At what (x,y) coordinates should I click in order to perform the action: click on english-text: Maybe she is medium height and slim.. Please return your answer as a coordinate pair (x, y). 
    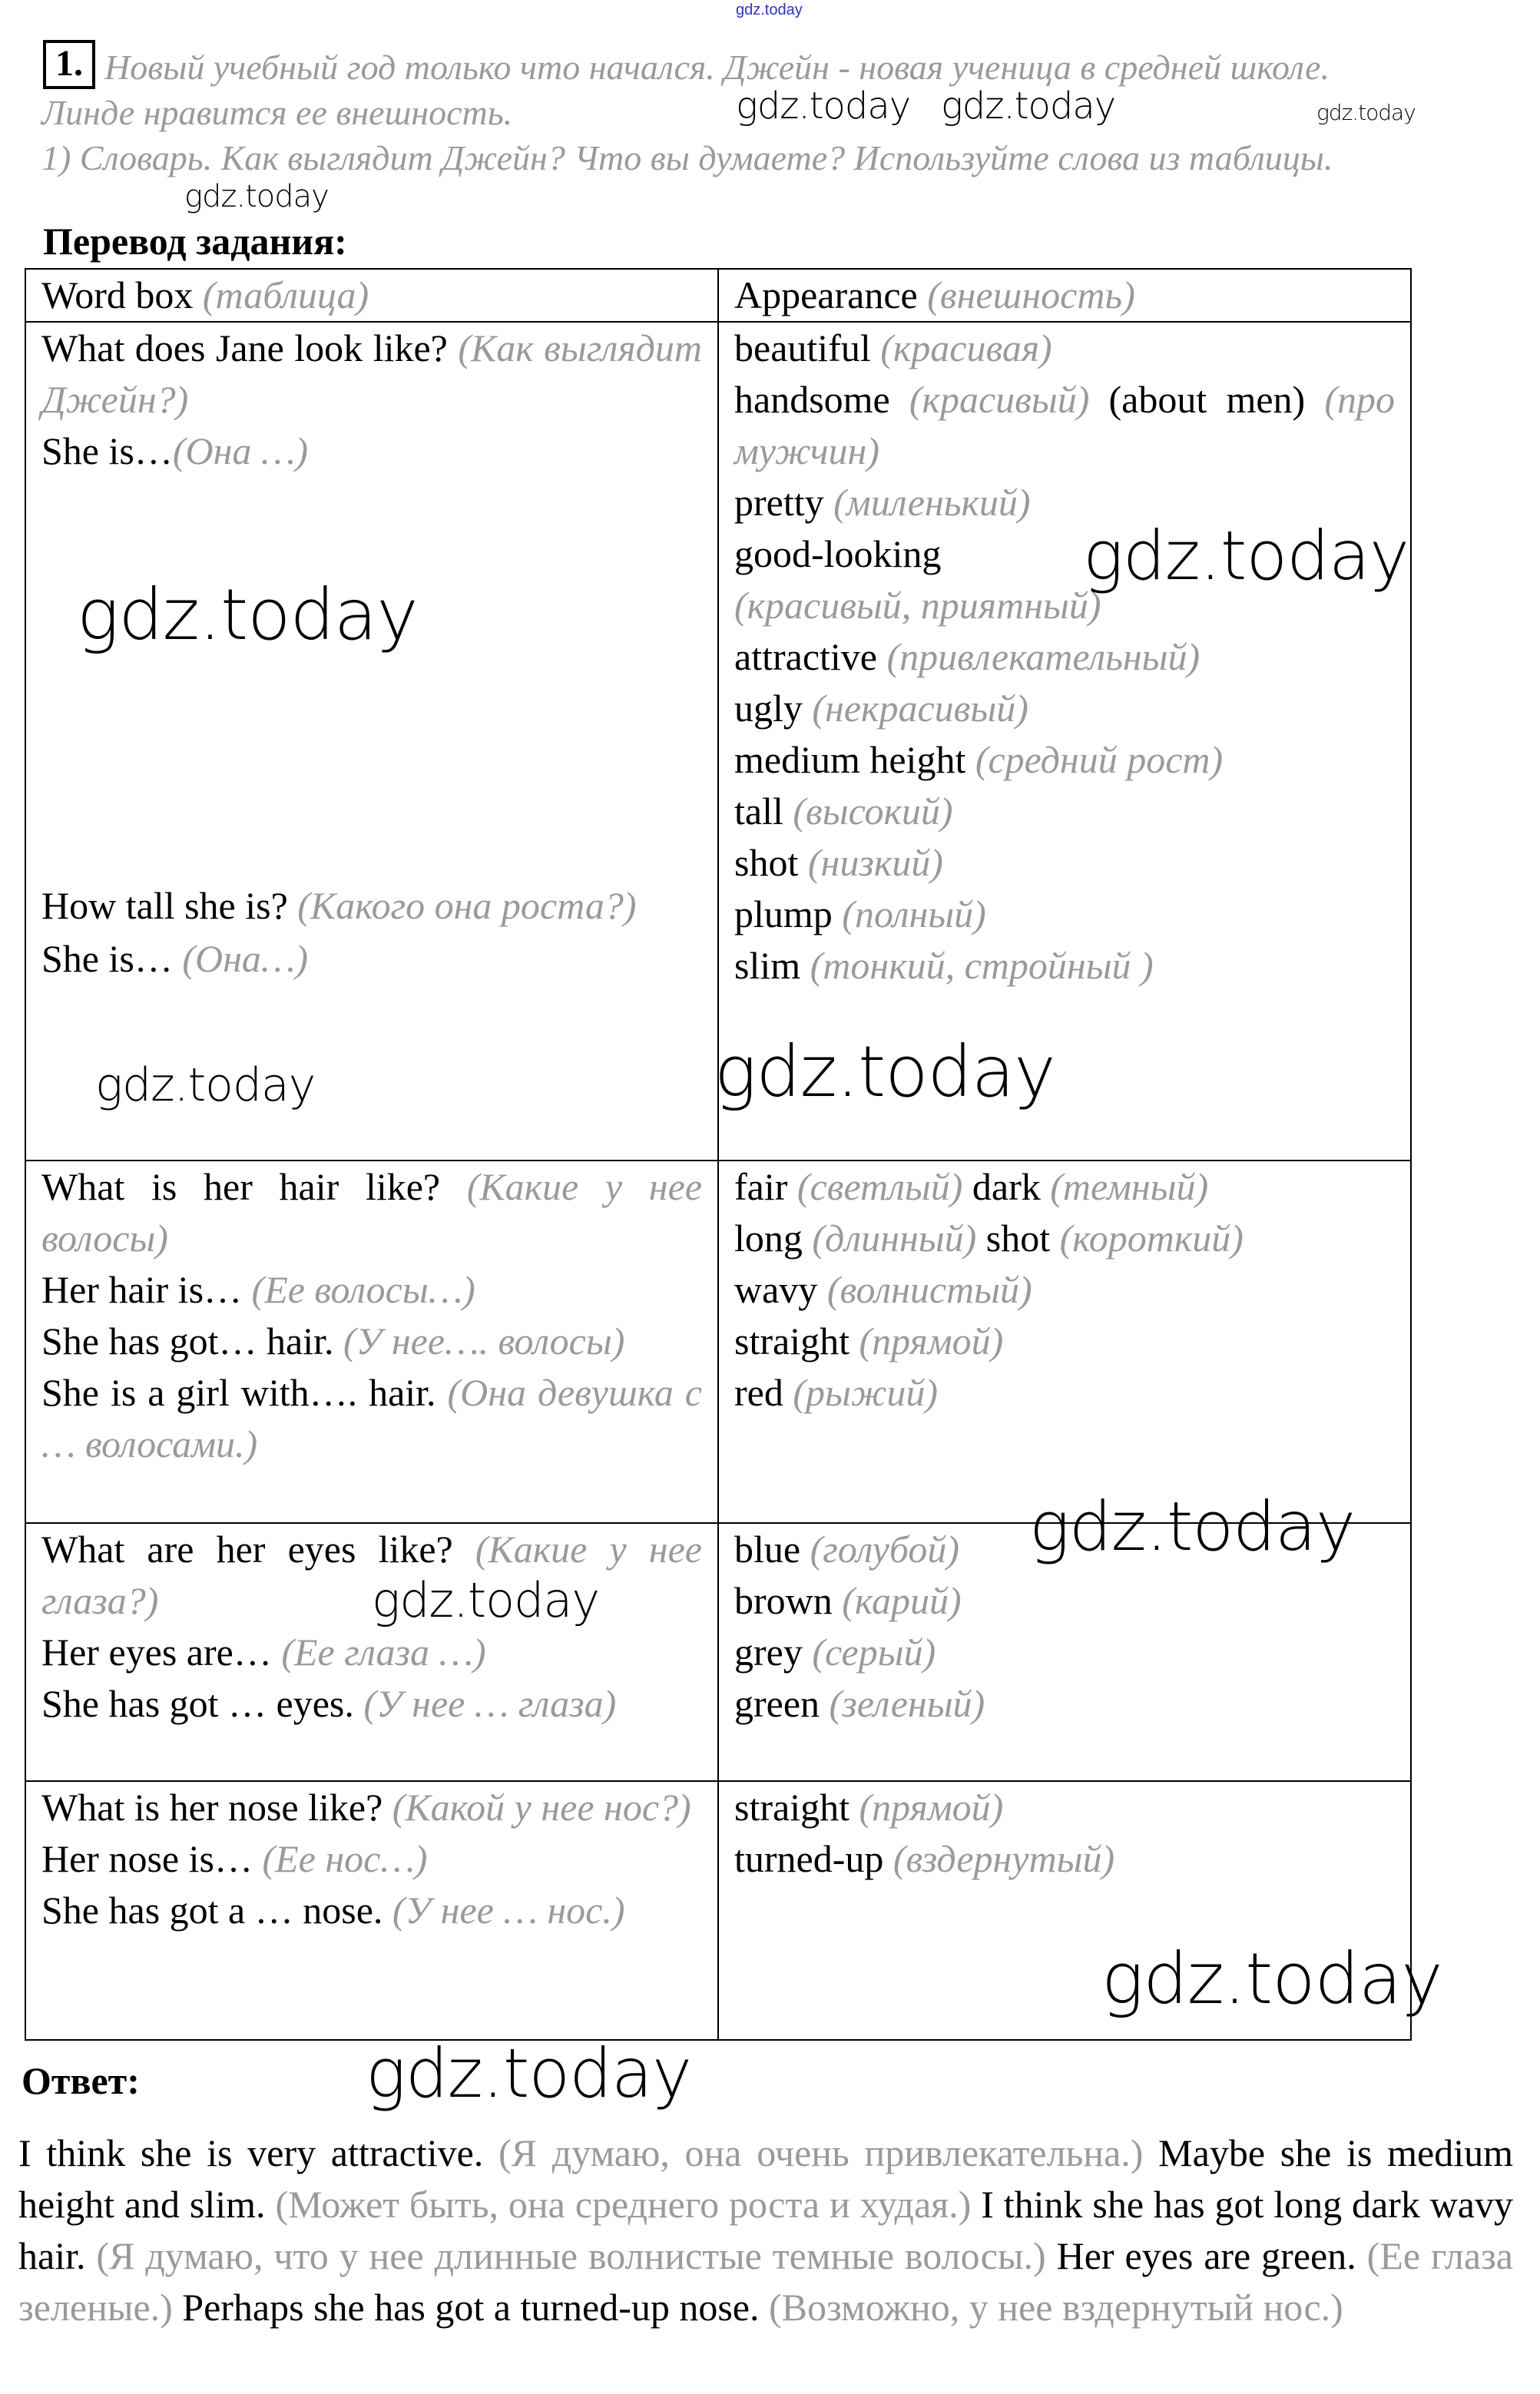
    Looking at the image, I should click on (766, 2178).